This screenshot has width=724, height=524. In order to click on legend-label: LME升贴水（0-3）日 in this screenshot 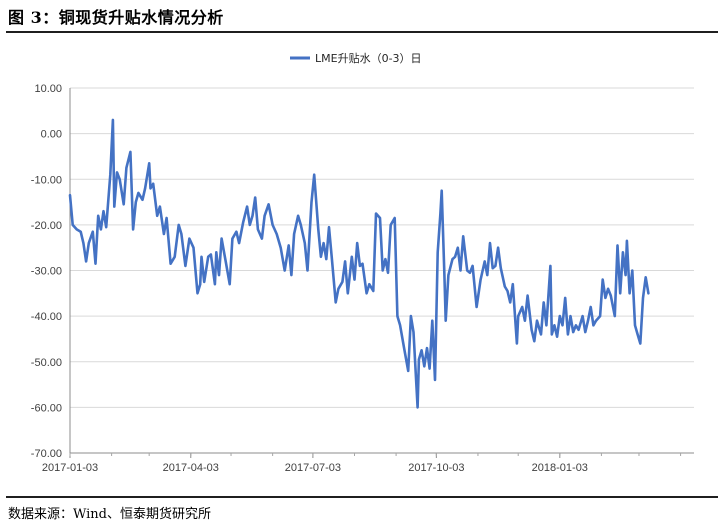, I will do `click(368, 58)`.